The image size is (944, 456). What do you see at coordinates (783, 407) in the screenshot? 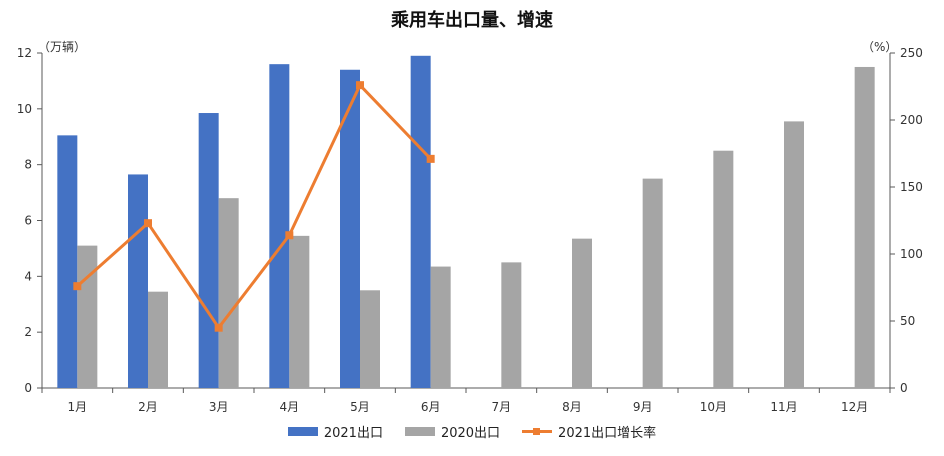
I see `x-tick-label: 11月` at bounding box center [783, 407].